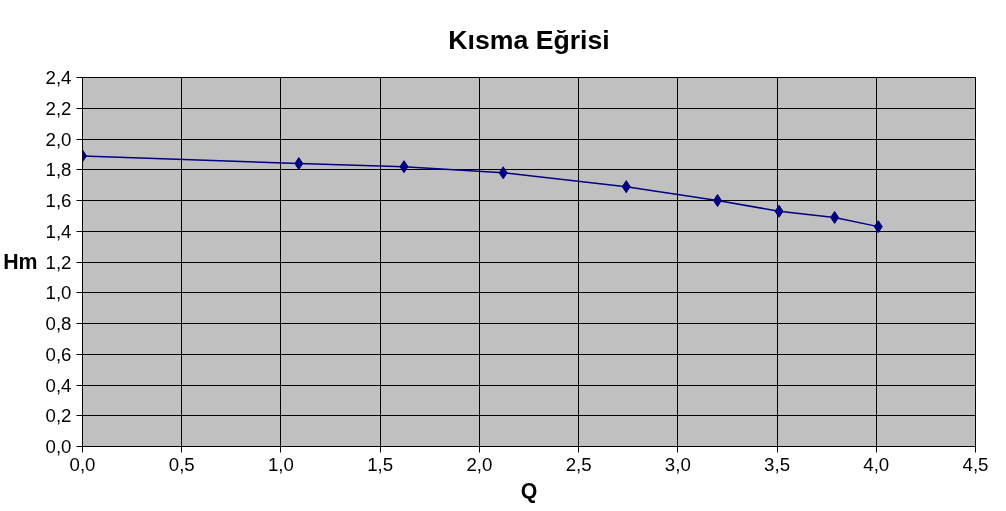 Image resolution: width=1006 pixels, height=511 pixels. What do you see at coordinates (529, 490) in the screenshot?
I see `x-axis-title: Q` at bounding box center [529, 490].